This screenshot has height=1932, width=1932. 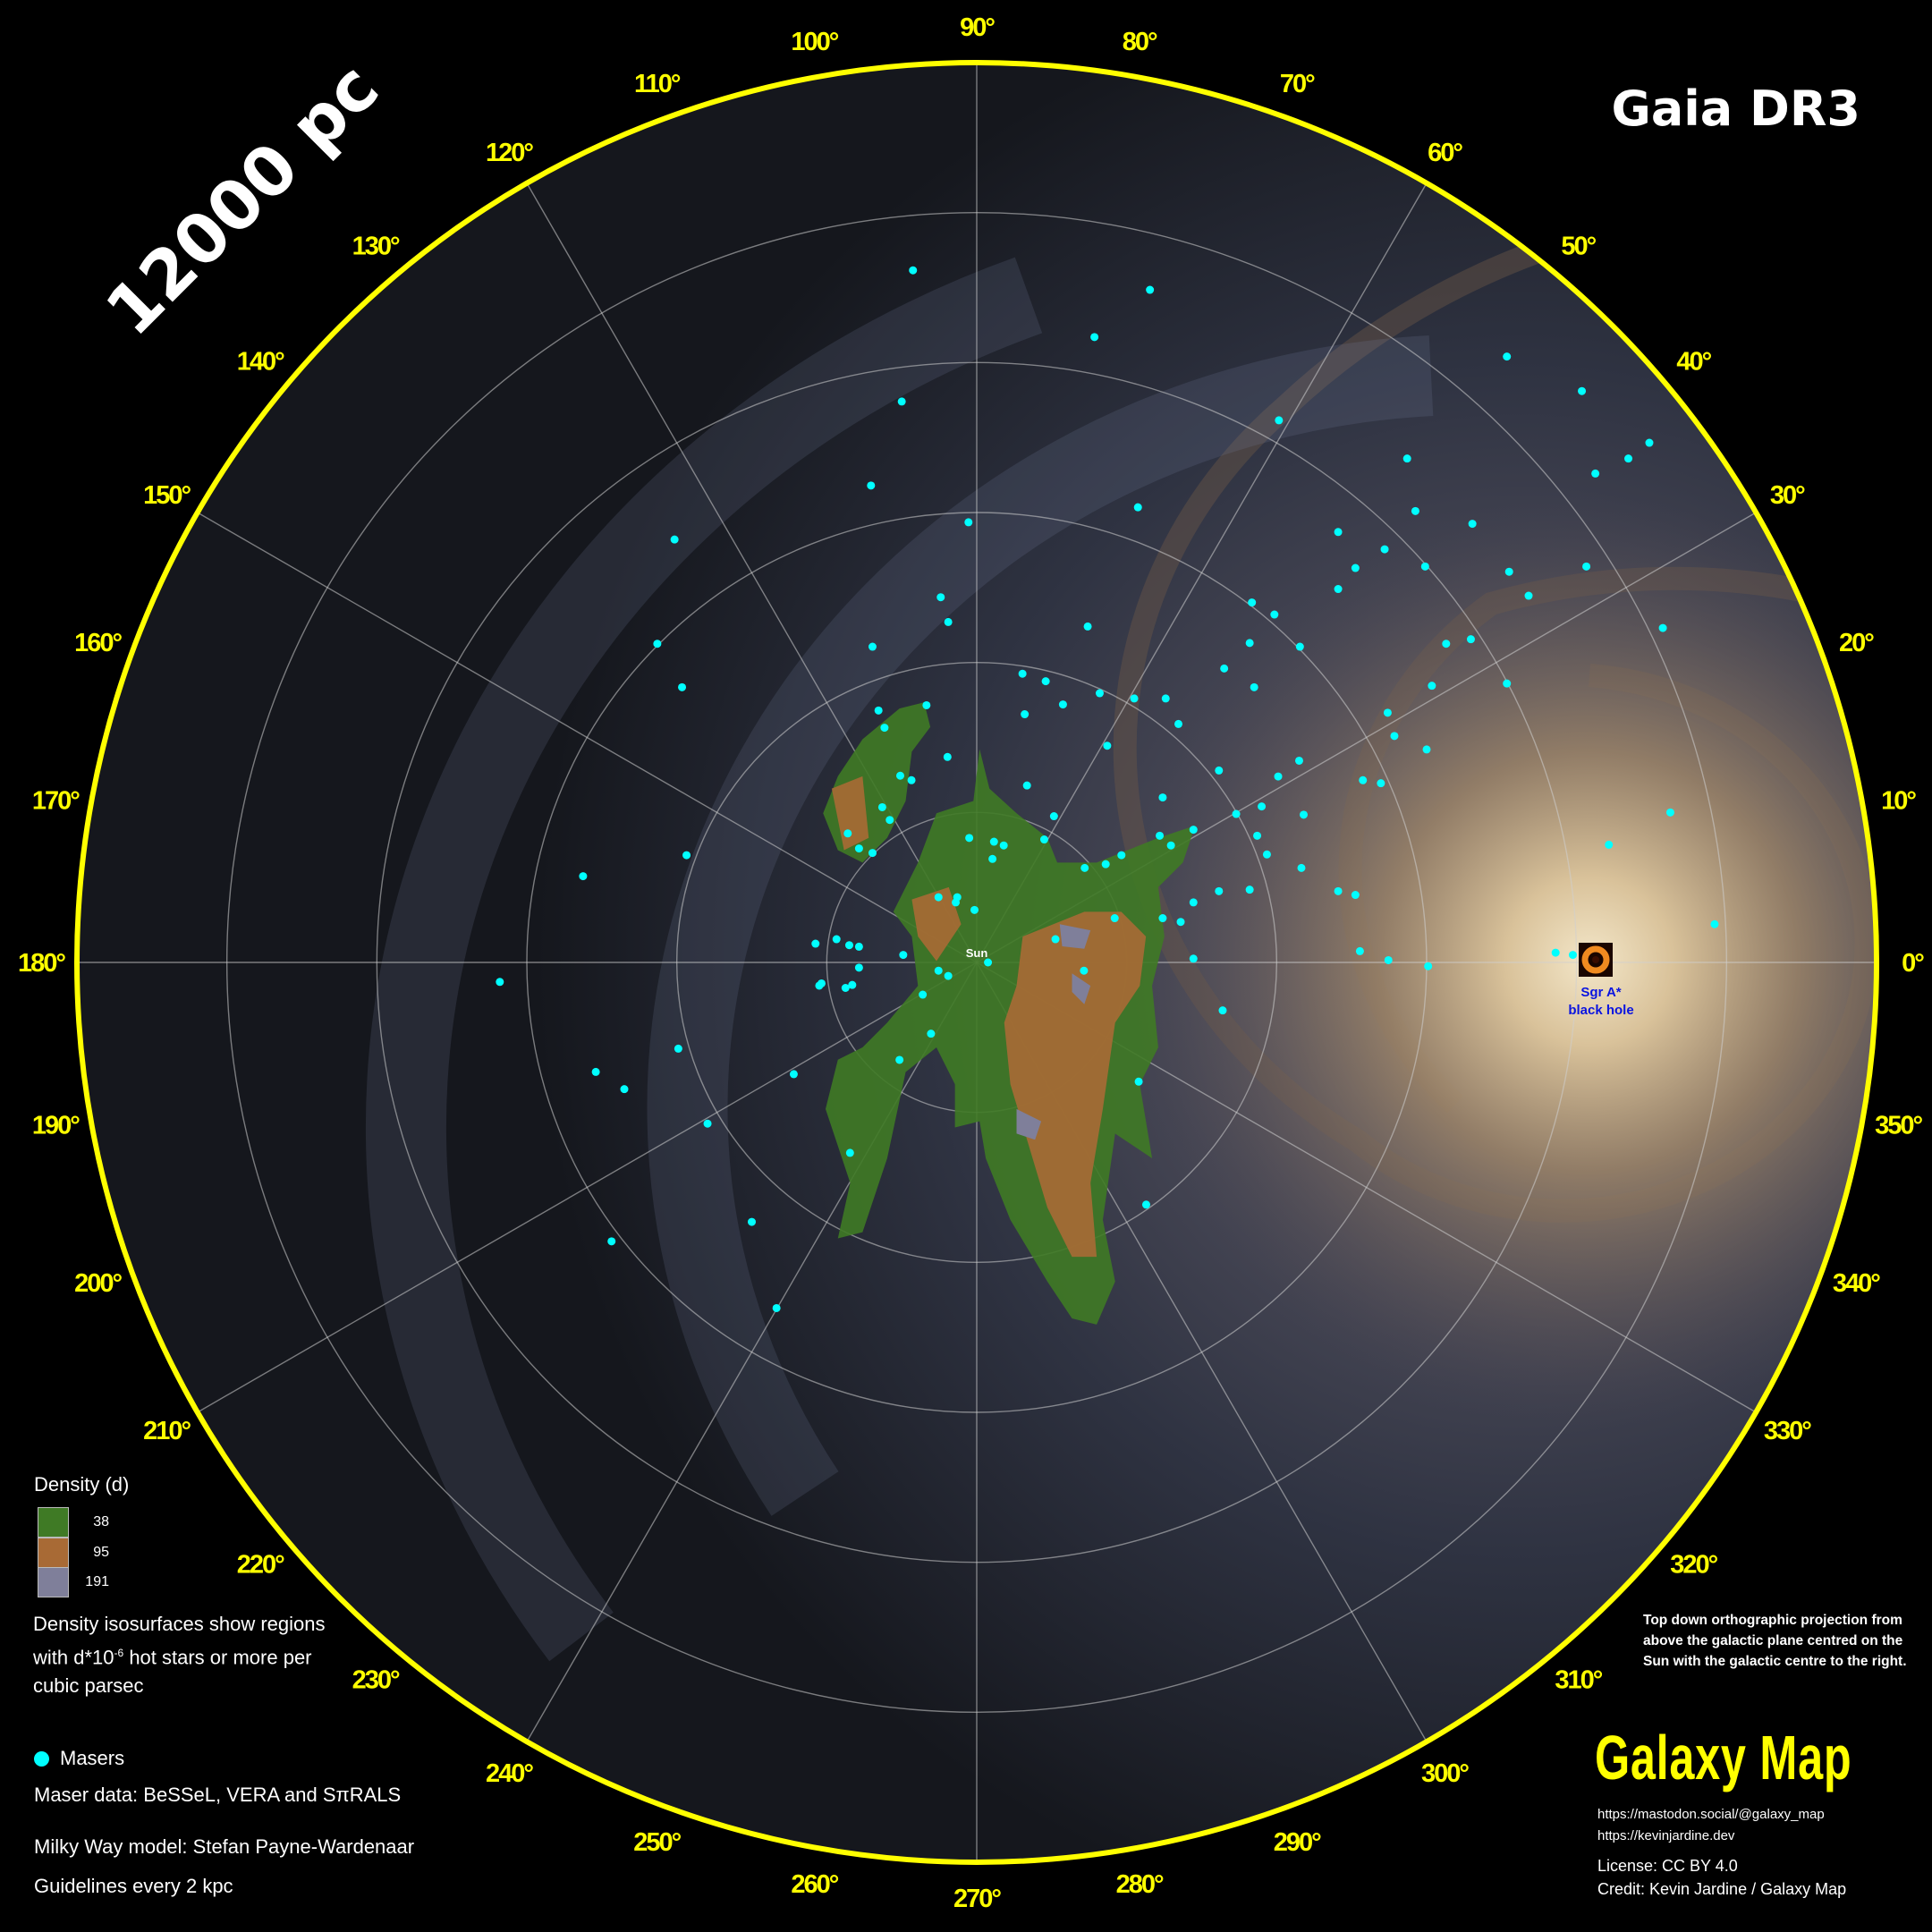 What do you see at coordinates (1596, 960) in the screenshot?
I see `sgr-a-image` at bounding box center [1596, 960].